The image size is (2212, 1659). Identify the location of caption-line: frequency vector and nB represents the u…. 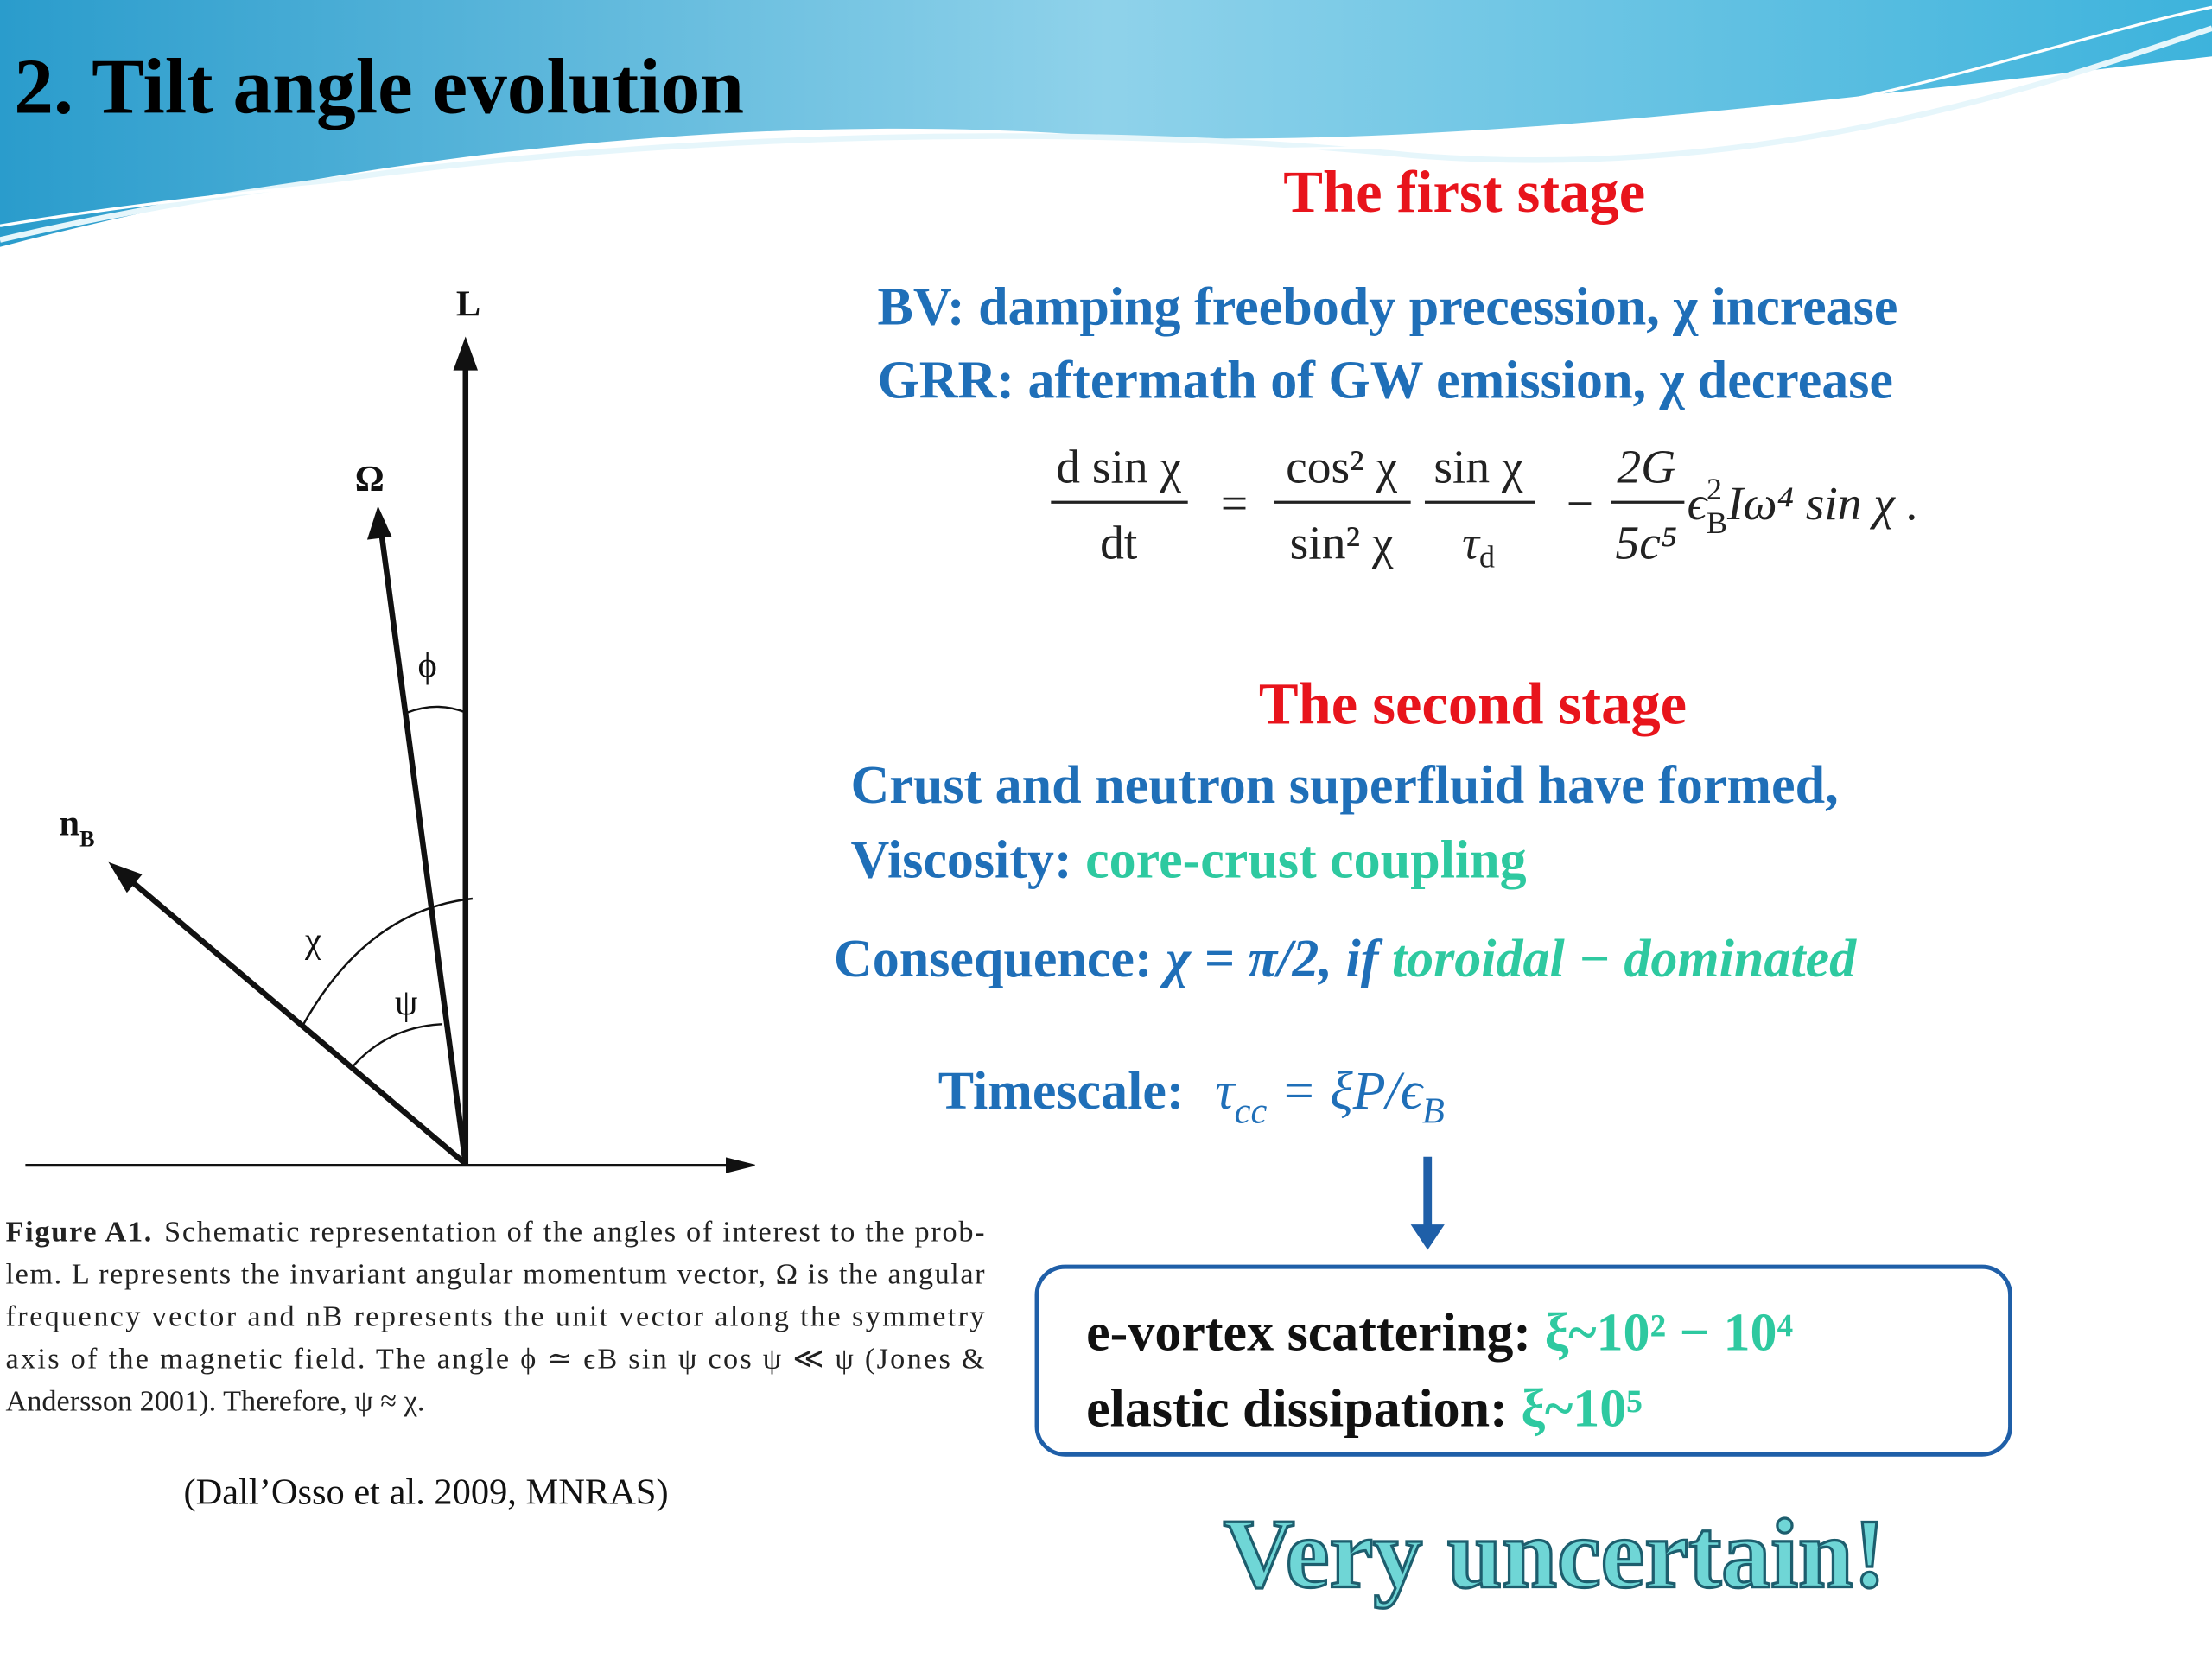
(495, 1316).